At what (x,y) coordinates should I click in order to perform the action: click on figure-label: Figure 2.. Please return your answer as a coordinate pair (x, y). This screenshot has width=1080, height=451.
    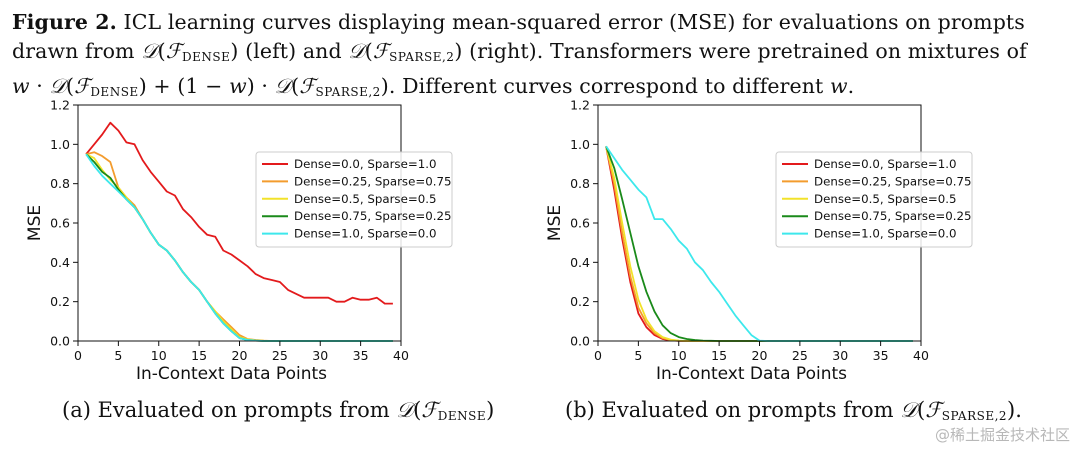
    Looking at the image, I should click on (64, 22).